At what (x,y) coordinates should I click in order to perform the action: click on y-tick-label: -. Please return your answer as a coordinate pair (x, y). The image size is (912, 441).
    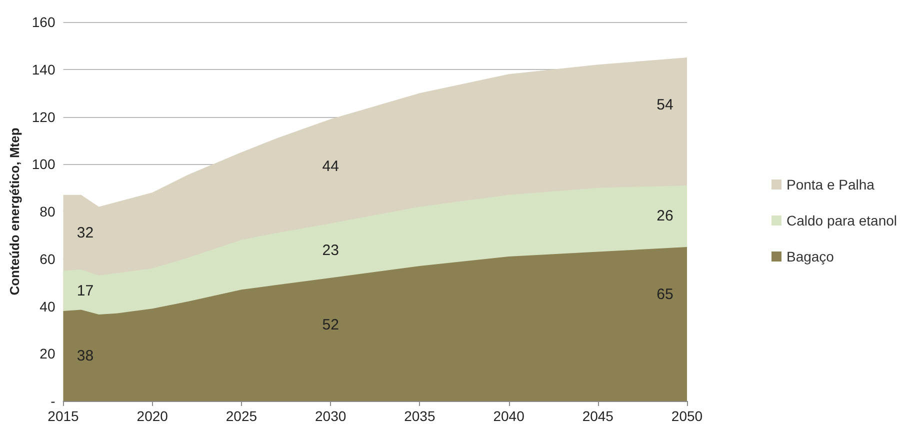
    Looking at the image, I should click on (53, 401).